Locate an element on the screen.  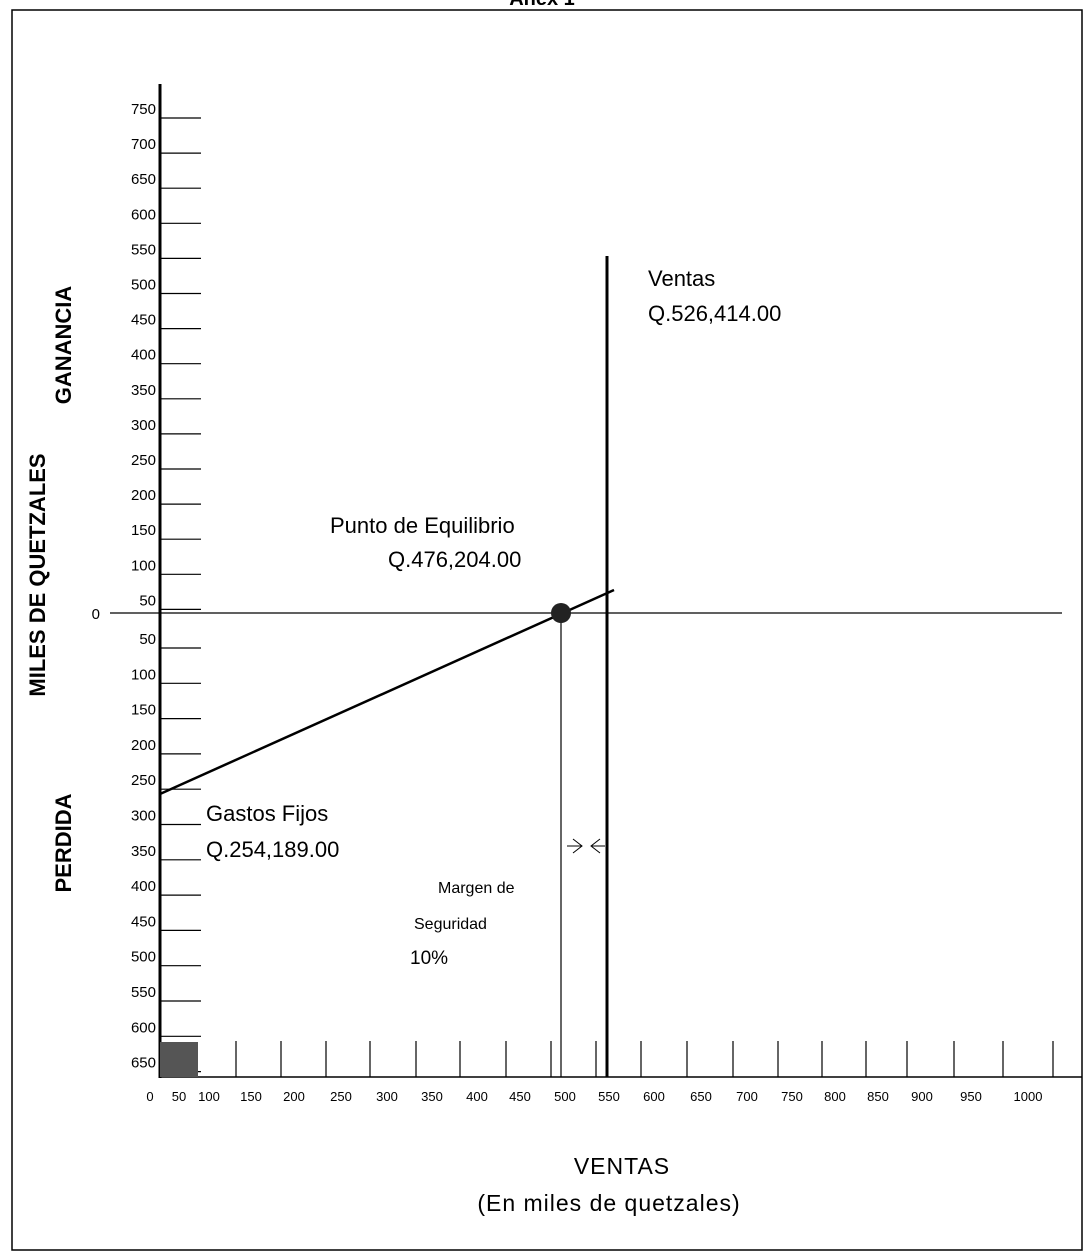
y-tick-label-lower: 350 is located at coordinates (143, 851).